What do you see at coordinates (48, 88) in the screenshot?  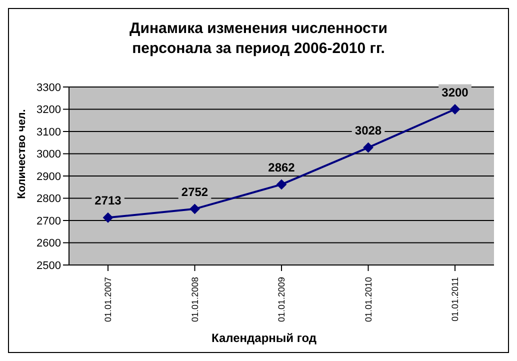 I see `y-tick-label: 3300` at bounding box center [48, 88].